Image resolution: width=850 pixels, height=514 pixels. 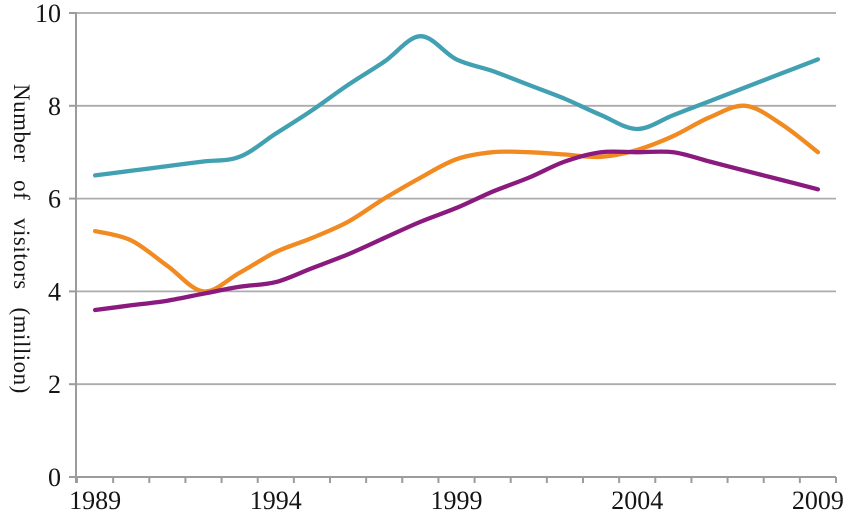 I want to click on y-tick-label: 8, so click(x=54, y=106).